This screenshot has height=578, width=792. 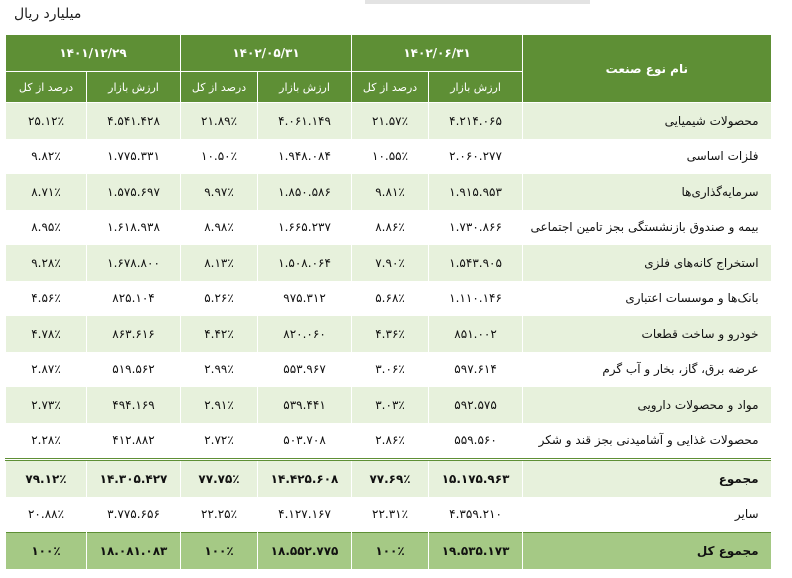 What do you see at coordinates (219, 263) in the screenshot?
I see `percent-cell: ۸.۱۳٪` at bounding box center [219, 263].